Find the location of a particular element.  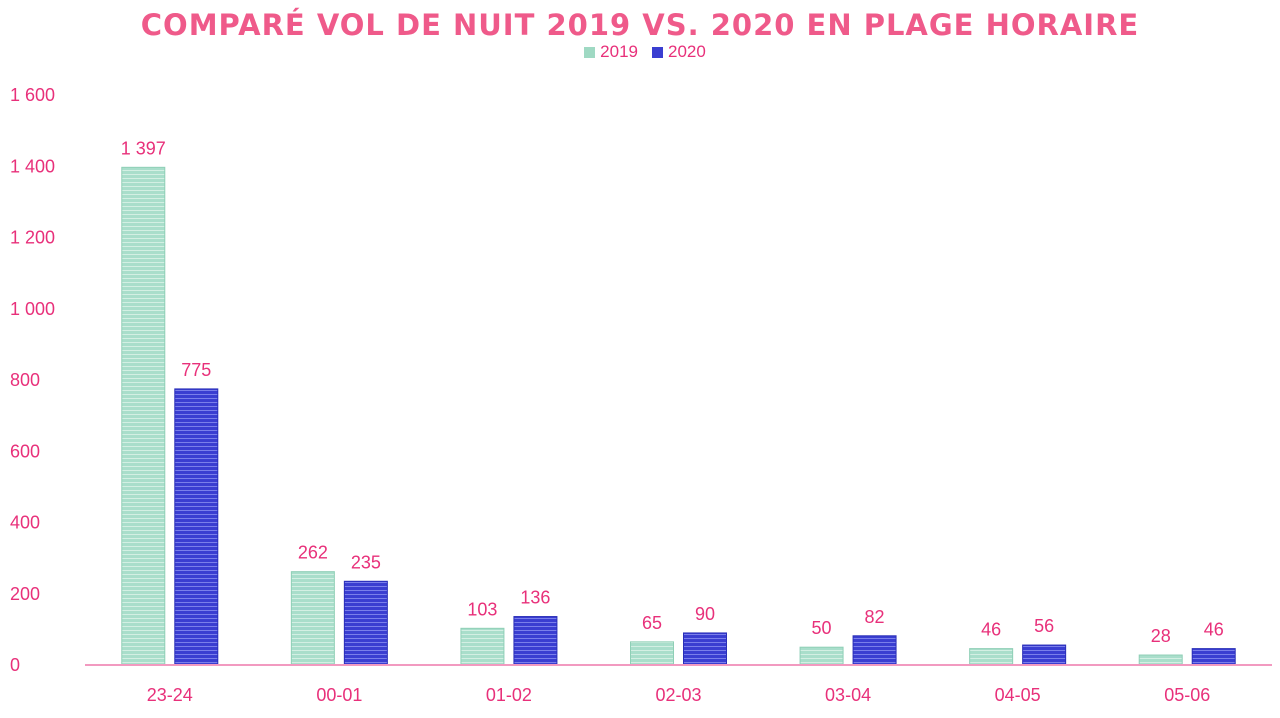

legend-label-2020: 2020 is located at coordinates (687, 51).